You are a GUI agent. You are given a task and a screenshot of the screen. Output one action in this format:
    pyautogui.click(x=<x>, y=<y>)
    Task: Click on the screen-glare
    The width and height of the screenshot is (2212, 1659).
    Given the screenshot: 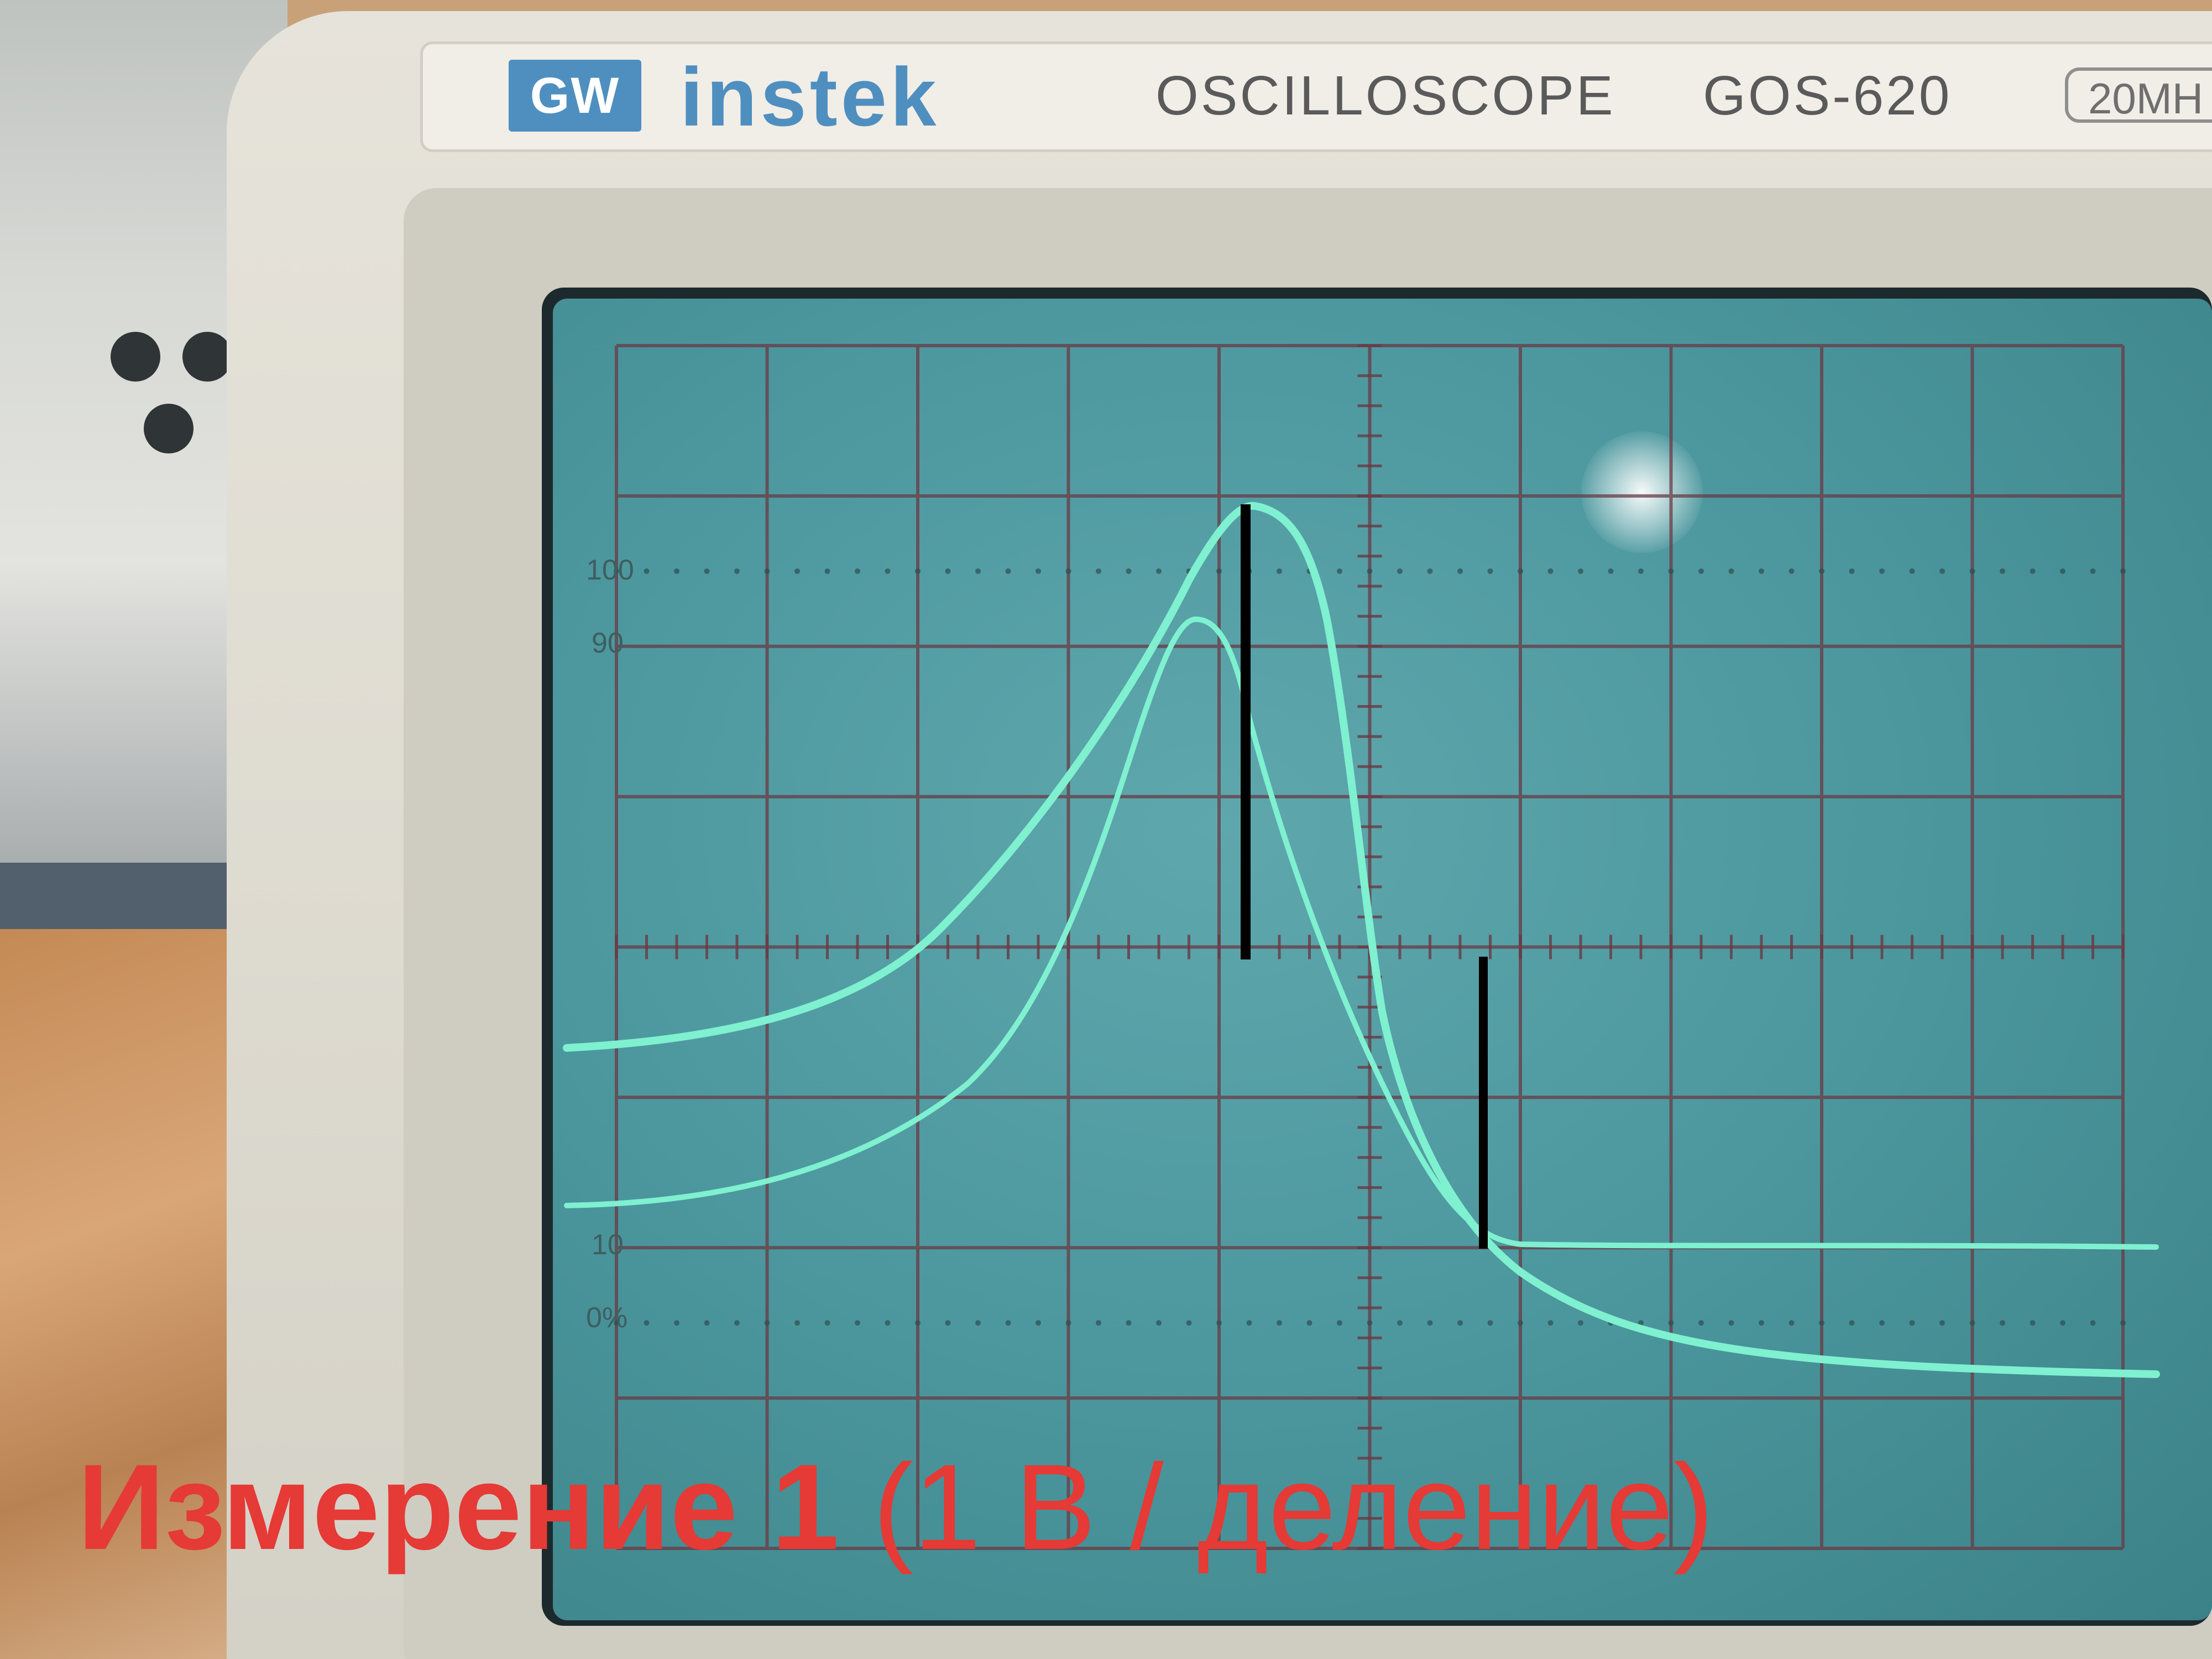 What is the action you would take?
    pyautogui.click(x=1642, y=492)
    